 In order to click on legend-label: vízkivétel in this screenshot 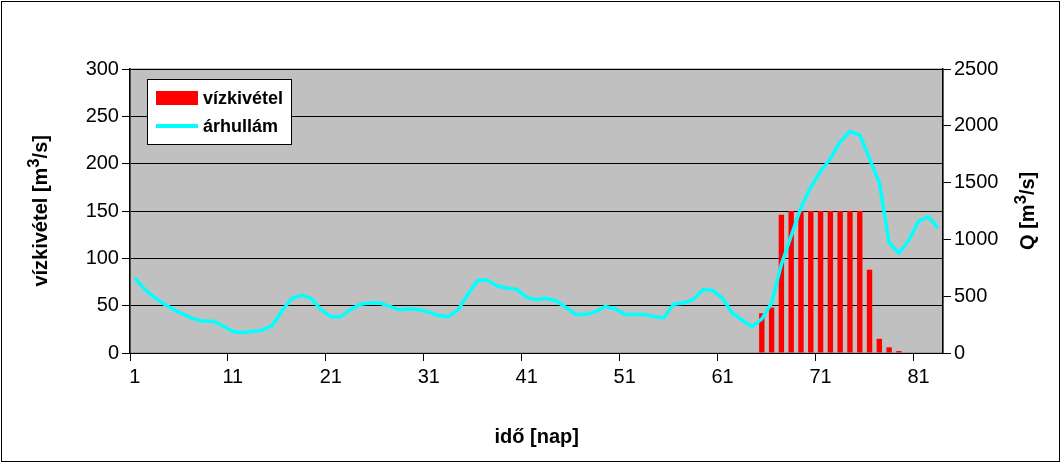, I will do `click(243, 98)`.